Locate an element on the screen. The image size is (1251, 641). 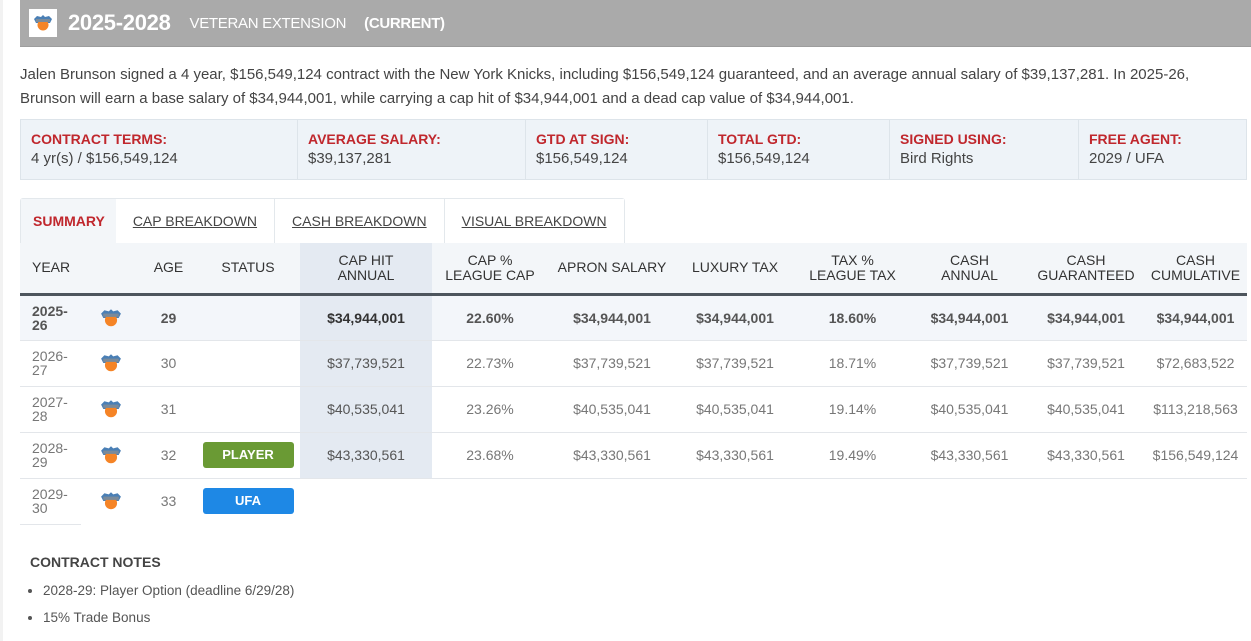
header-cap-pct: CAP % LEAGUE CAP is located at coordinates (490, 268).